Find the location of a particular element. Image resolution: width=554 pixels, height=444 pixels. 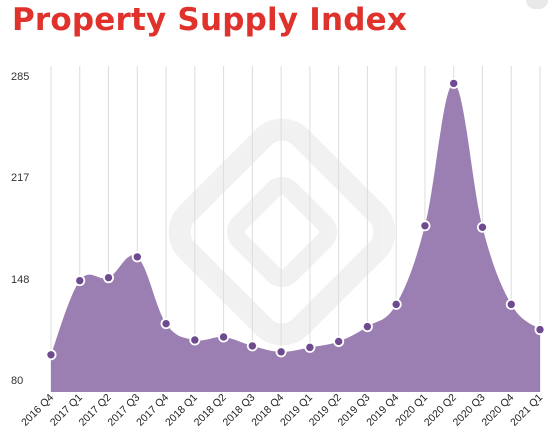

chart-title: Property Supply Index is located at coordinates (210, 20).